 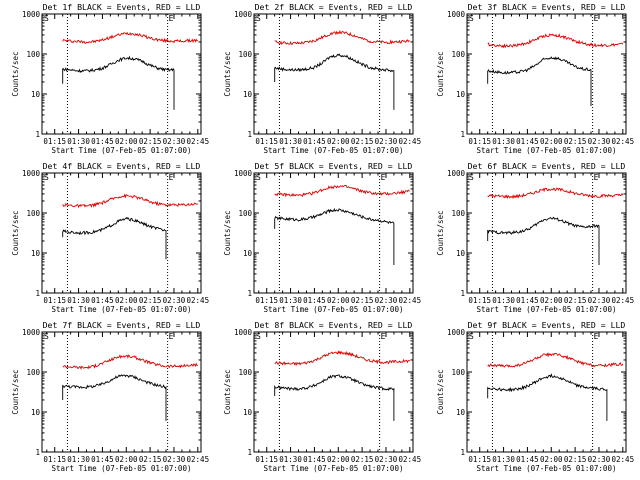 What do you see at coordinates (122, 7) in the screenshot?
I see `panel-title: Det 1f BLACK = Events, RED = LLD` at bounding box center [122, 7].